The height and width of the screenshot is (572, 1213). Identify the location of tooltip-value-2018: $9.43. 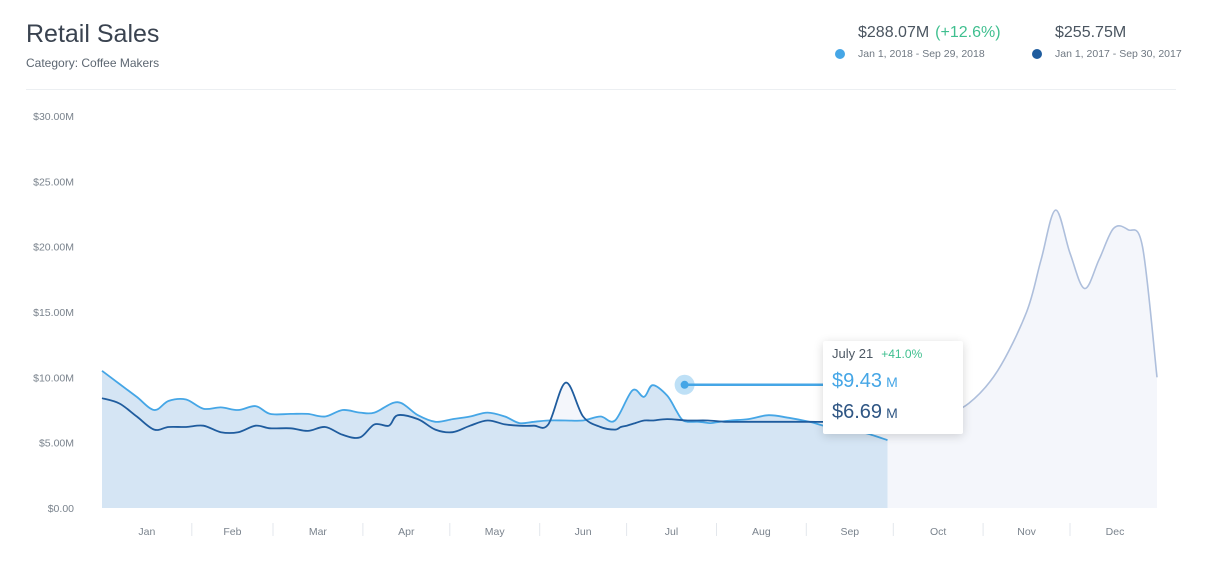
(857, 381).